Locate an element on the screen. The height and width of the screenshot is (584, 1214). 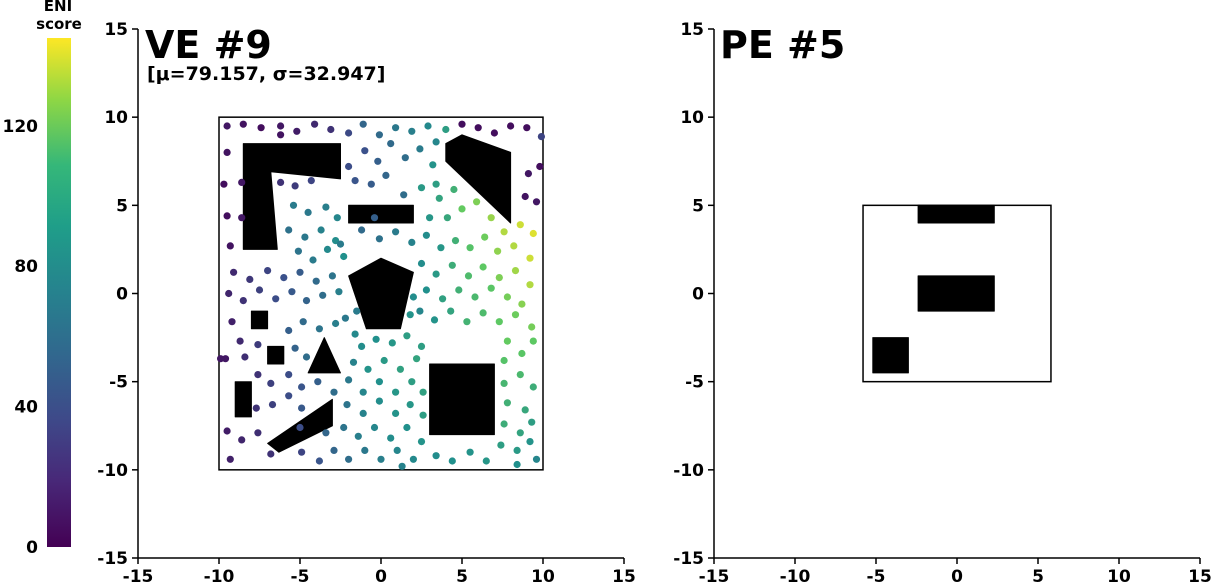
pe-y-tick-label: 5 is located at coordinates (698, 206).